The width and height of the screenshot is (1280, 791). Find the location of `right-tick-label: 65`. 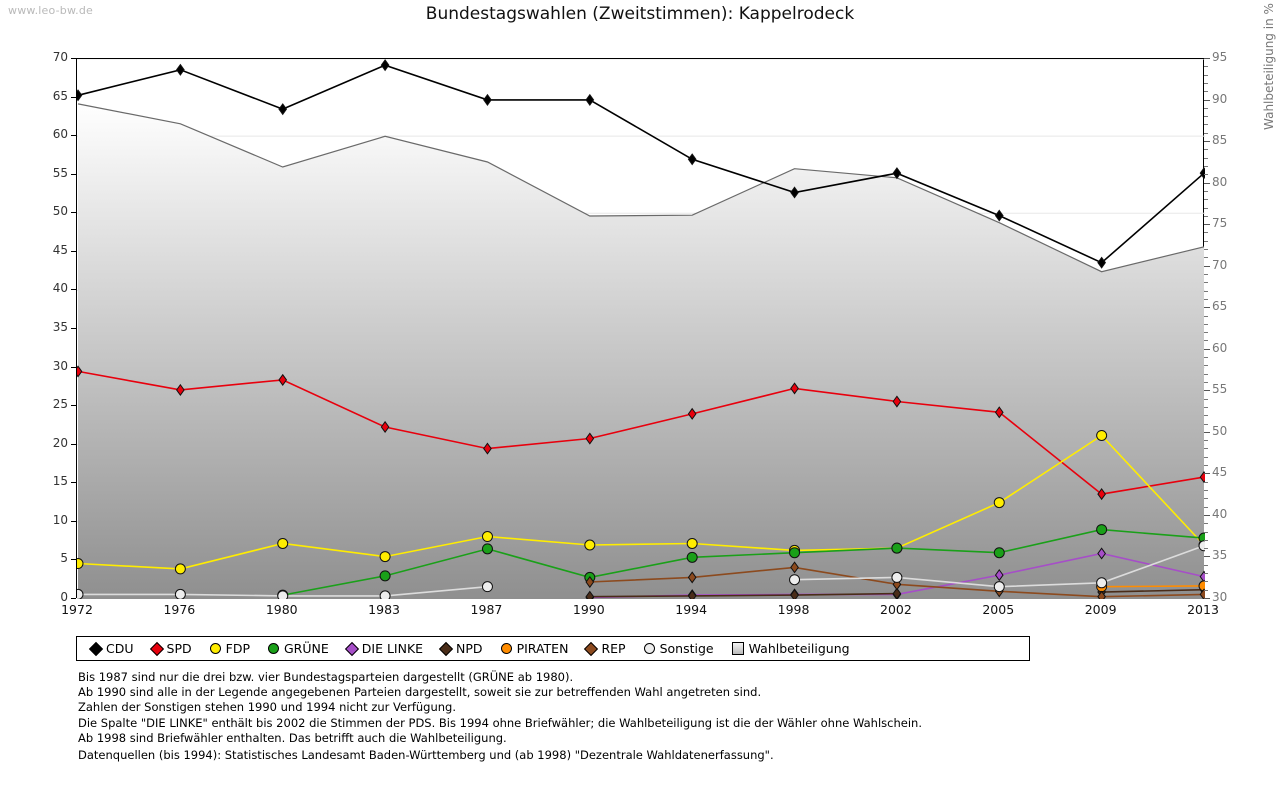

right-tick-label: 65 is located at coordinates (1220, 306).